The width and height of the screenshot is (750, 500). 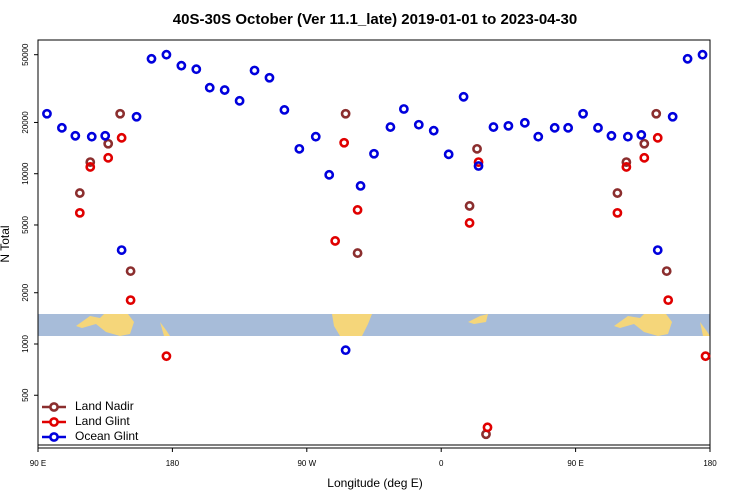 What do you see at coordinates (25, 344) in the screenshot?
I see `y-tick-label: 1000` at bounding box center [25, 344].